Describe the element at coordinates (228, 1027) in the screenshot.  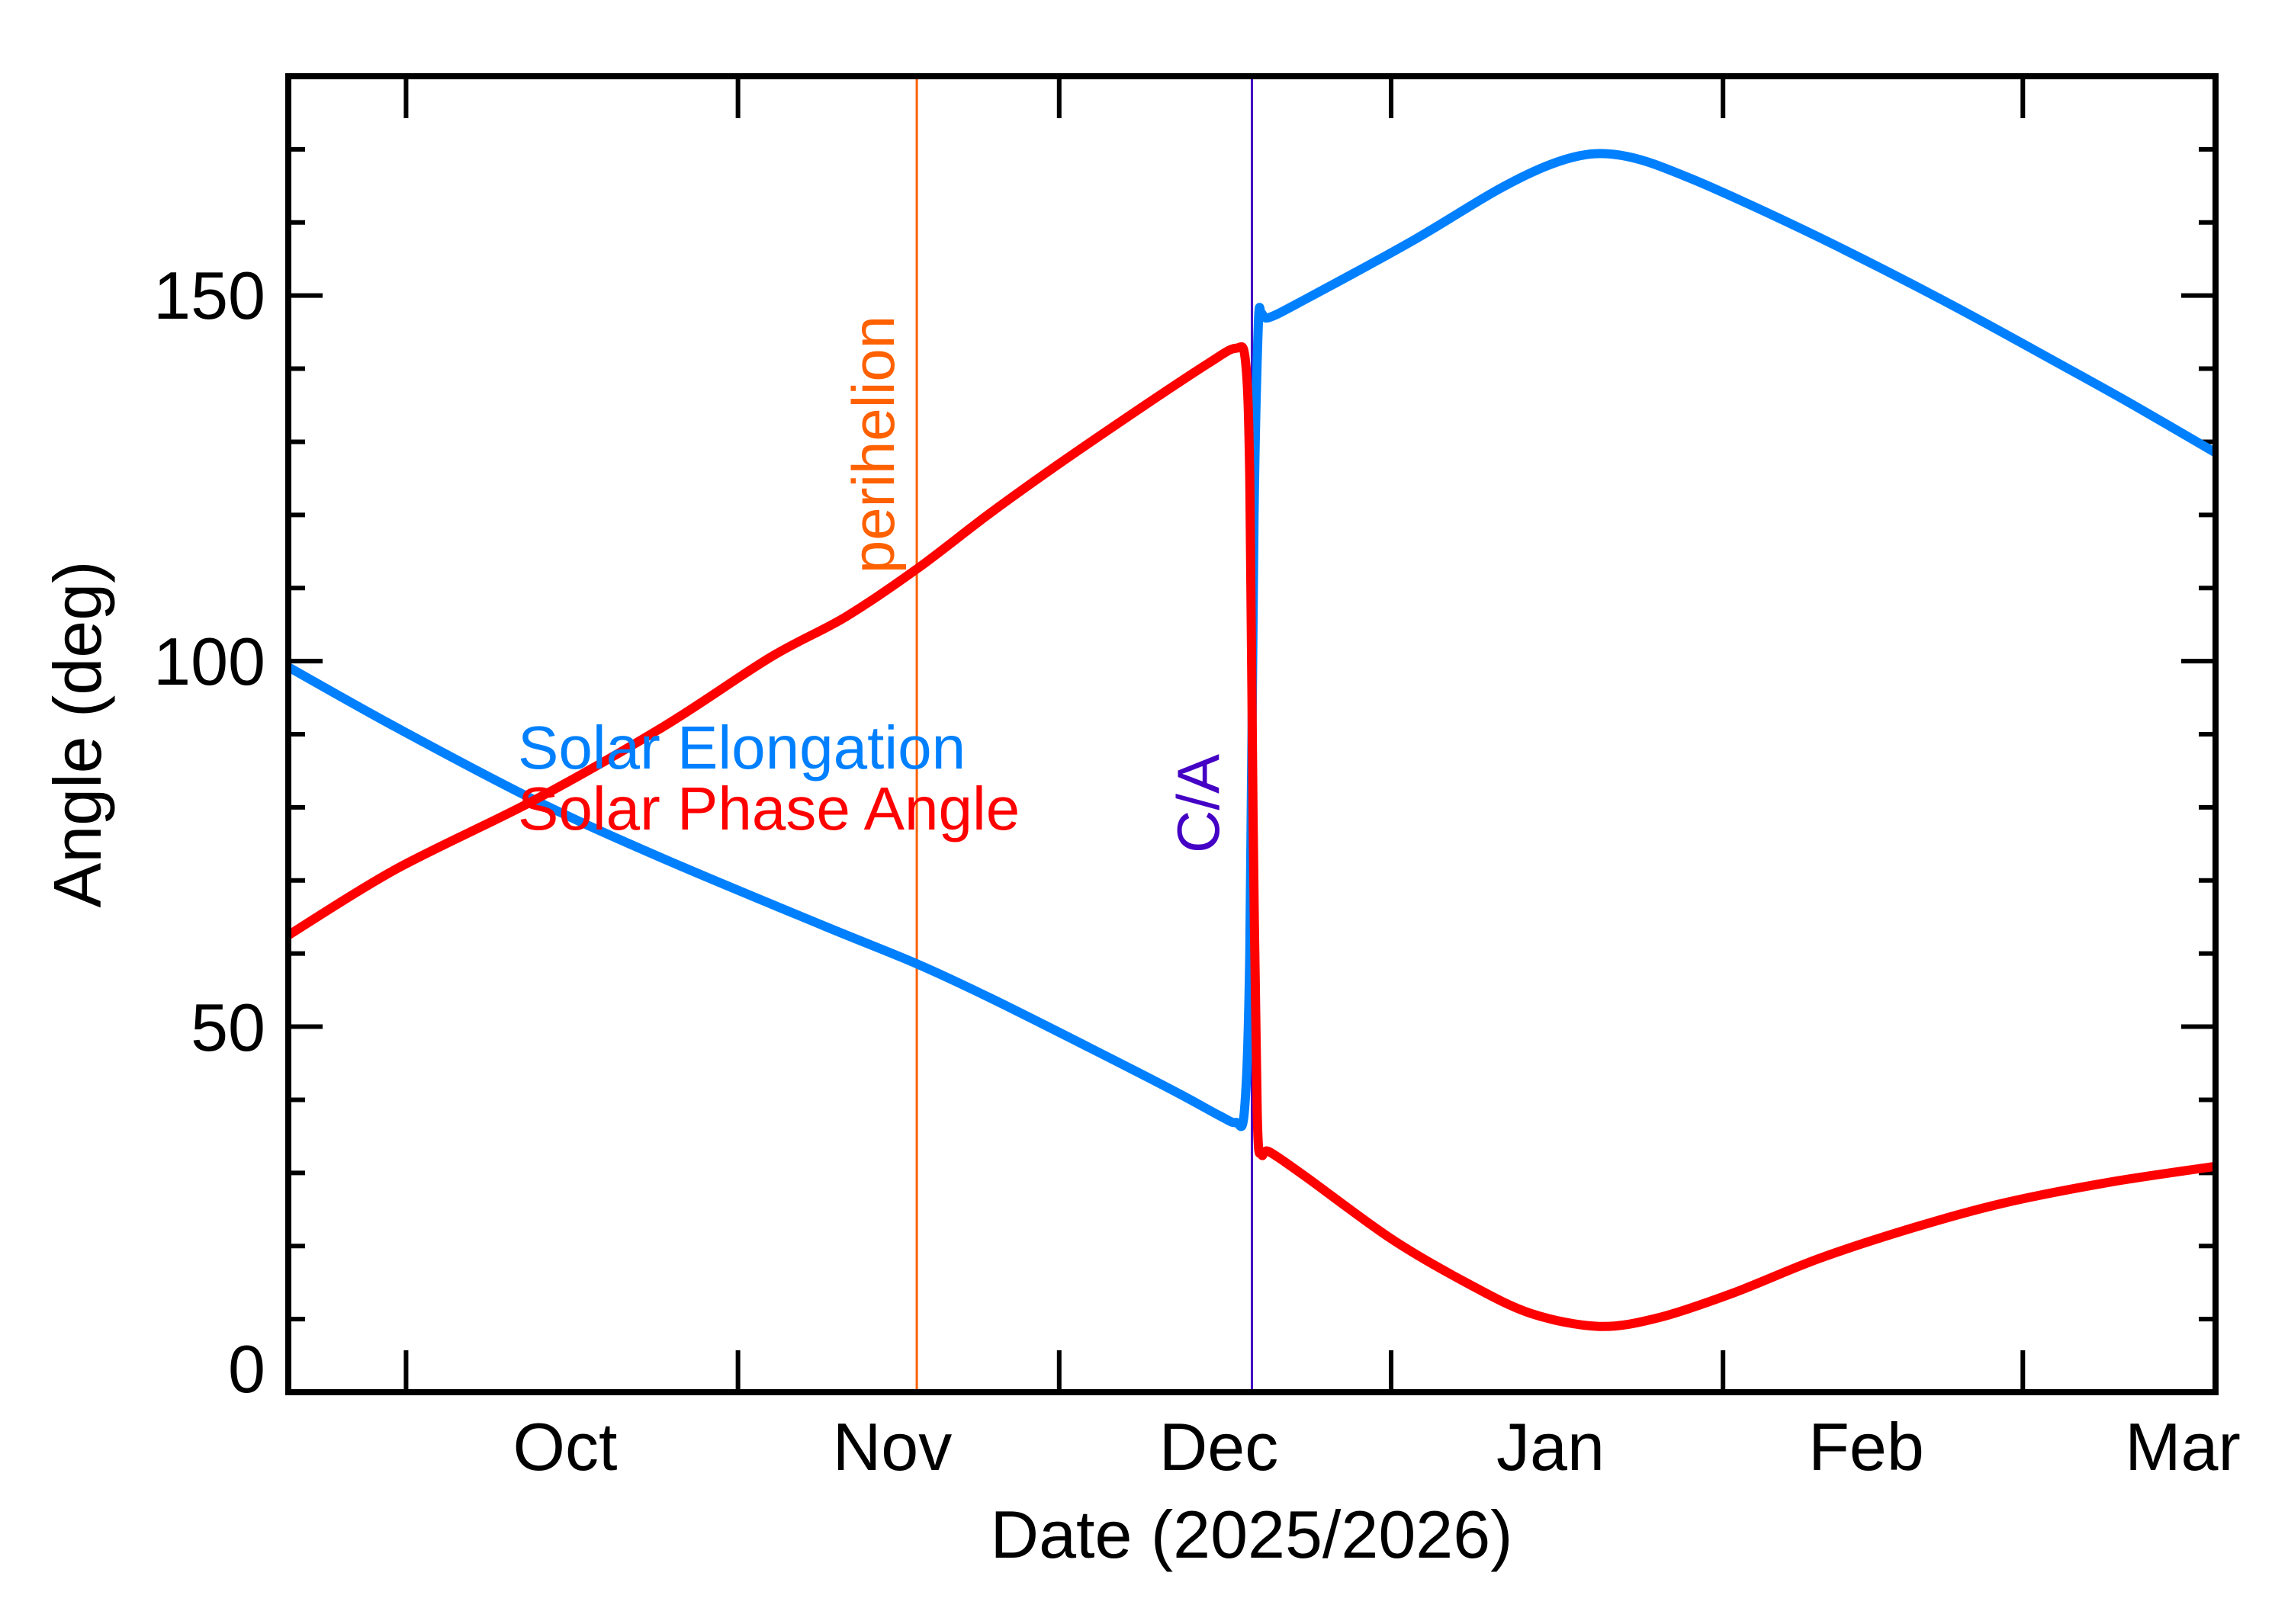
I see `y-tick-label-50: 50` at that location.